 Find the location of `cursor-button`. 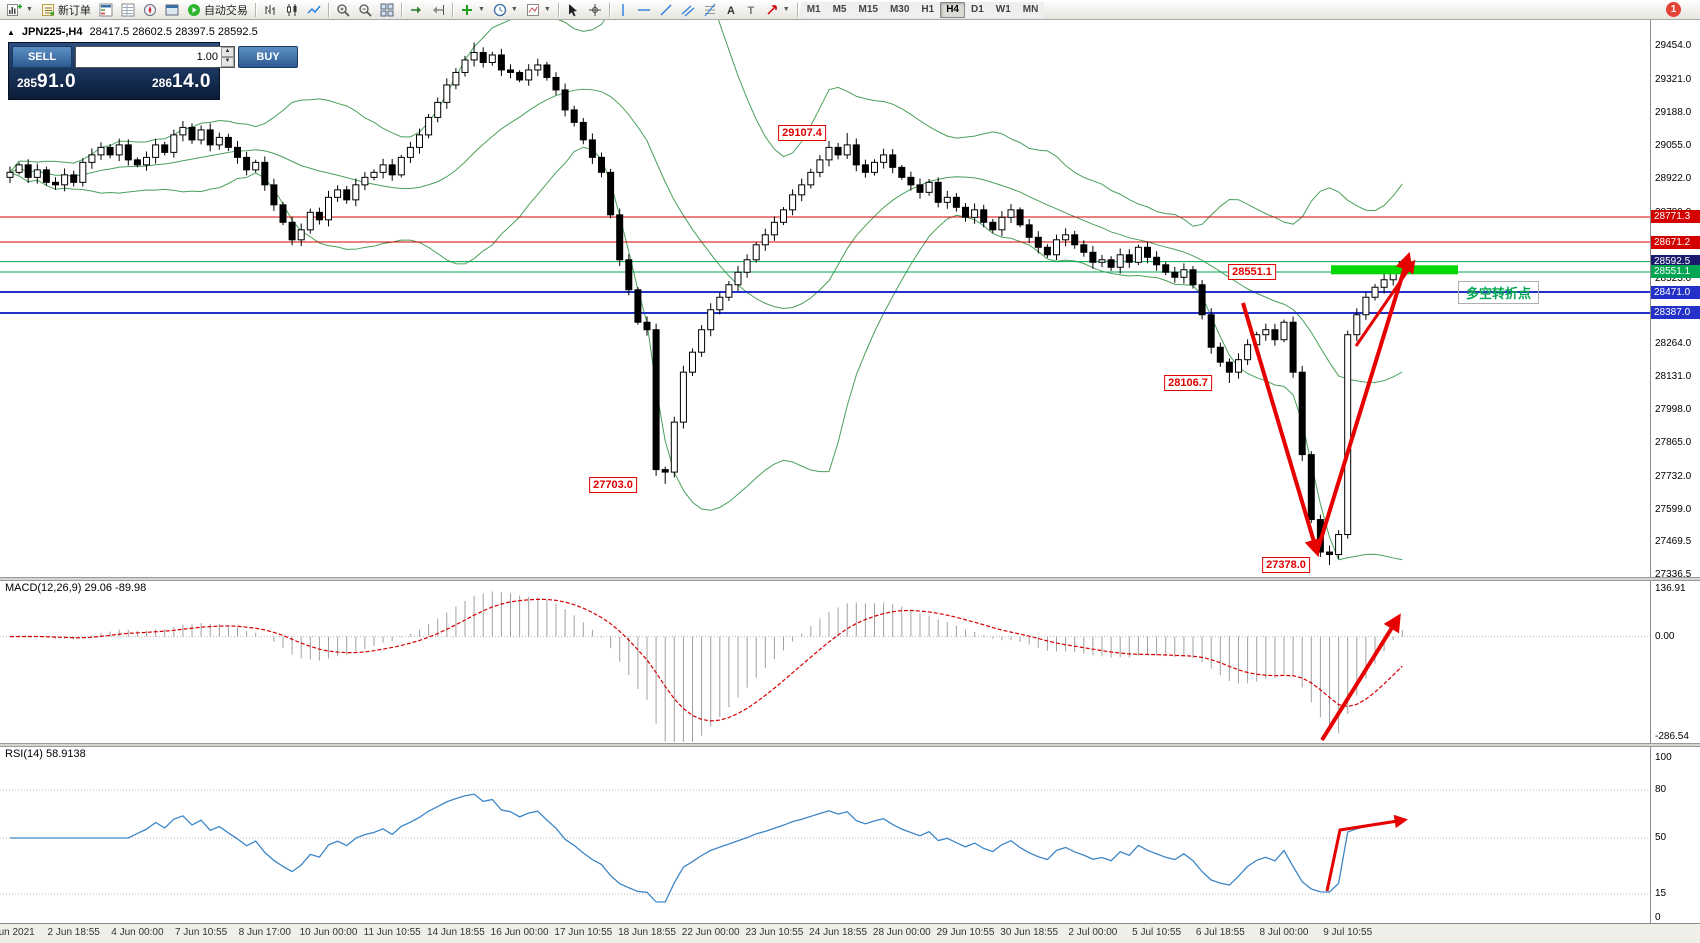

cursor-button is located at coordinates (573, 10).